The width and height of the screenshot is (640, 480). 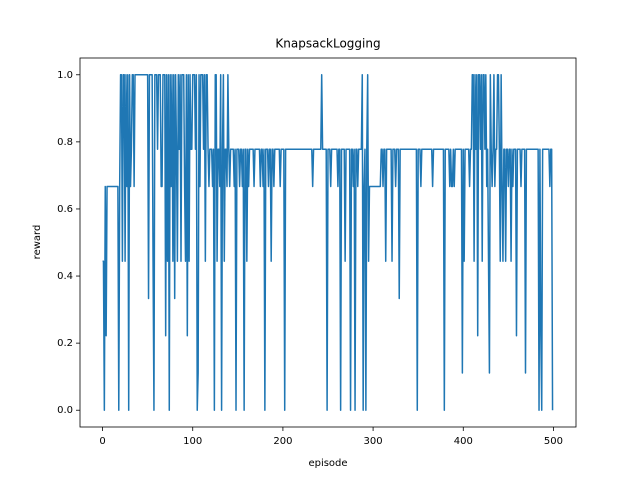 I want to click on chart-title: KnapsackLogging, so click(x=327, y=44).